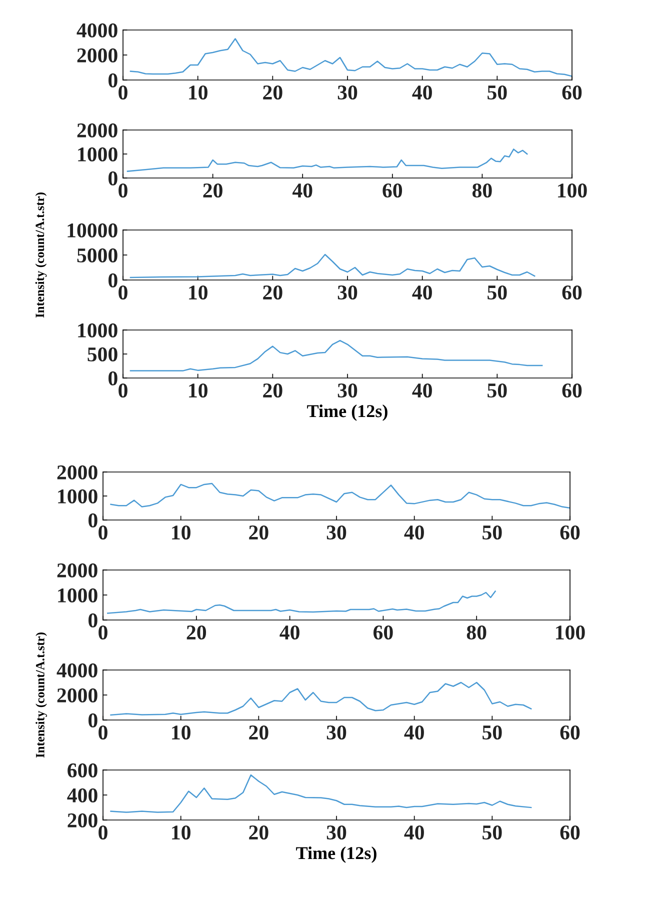  Describe the element at coordinates (82, 795) in the screenshot. I see `y-tick-label: 400` at that location.